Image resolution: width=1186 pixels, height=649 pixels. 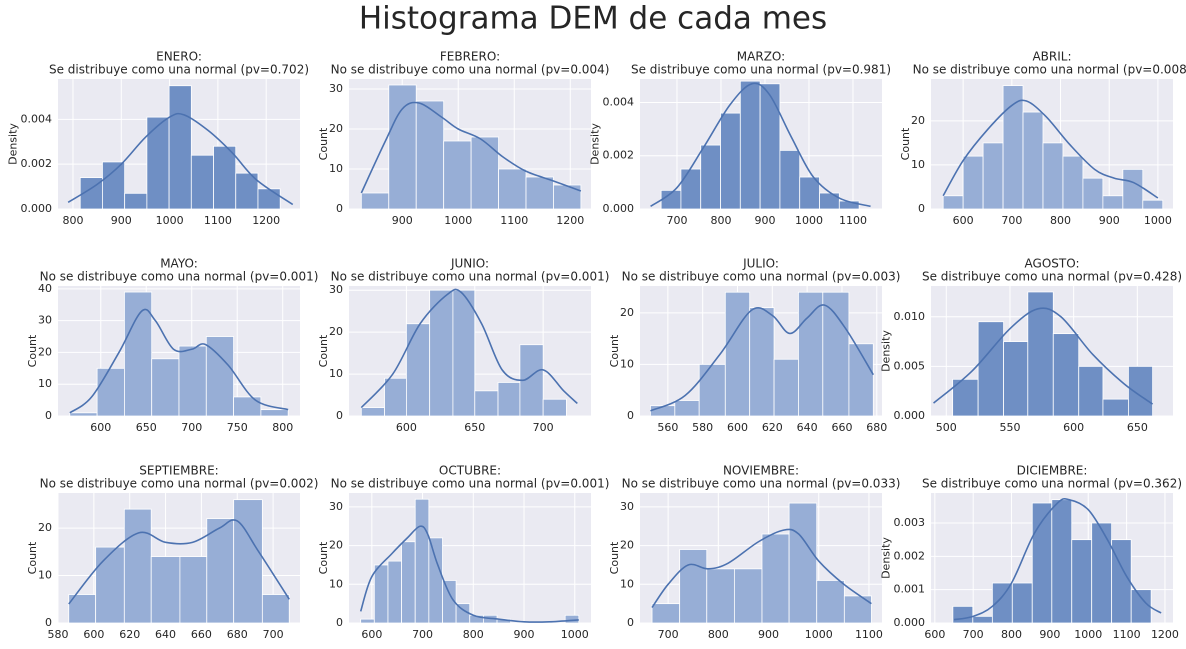 What do you see at coordinates (129, 634) in the screenshot?
I see `x-tick-label: 620` at bounding box center [129, 634].